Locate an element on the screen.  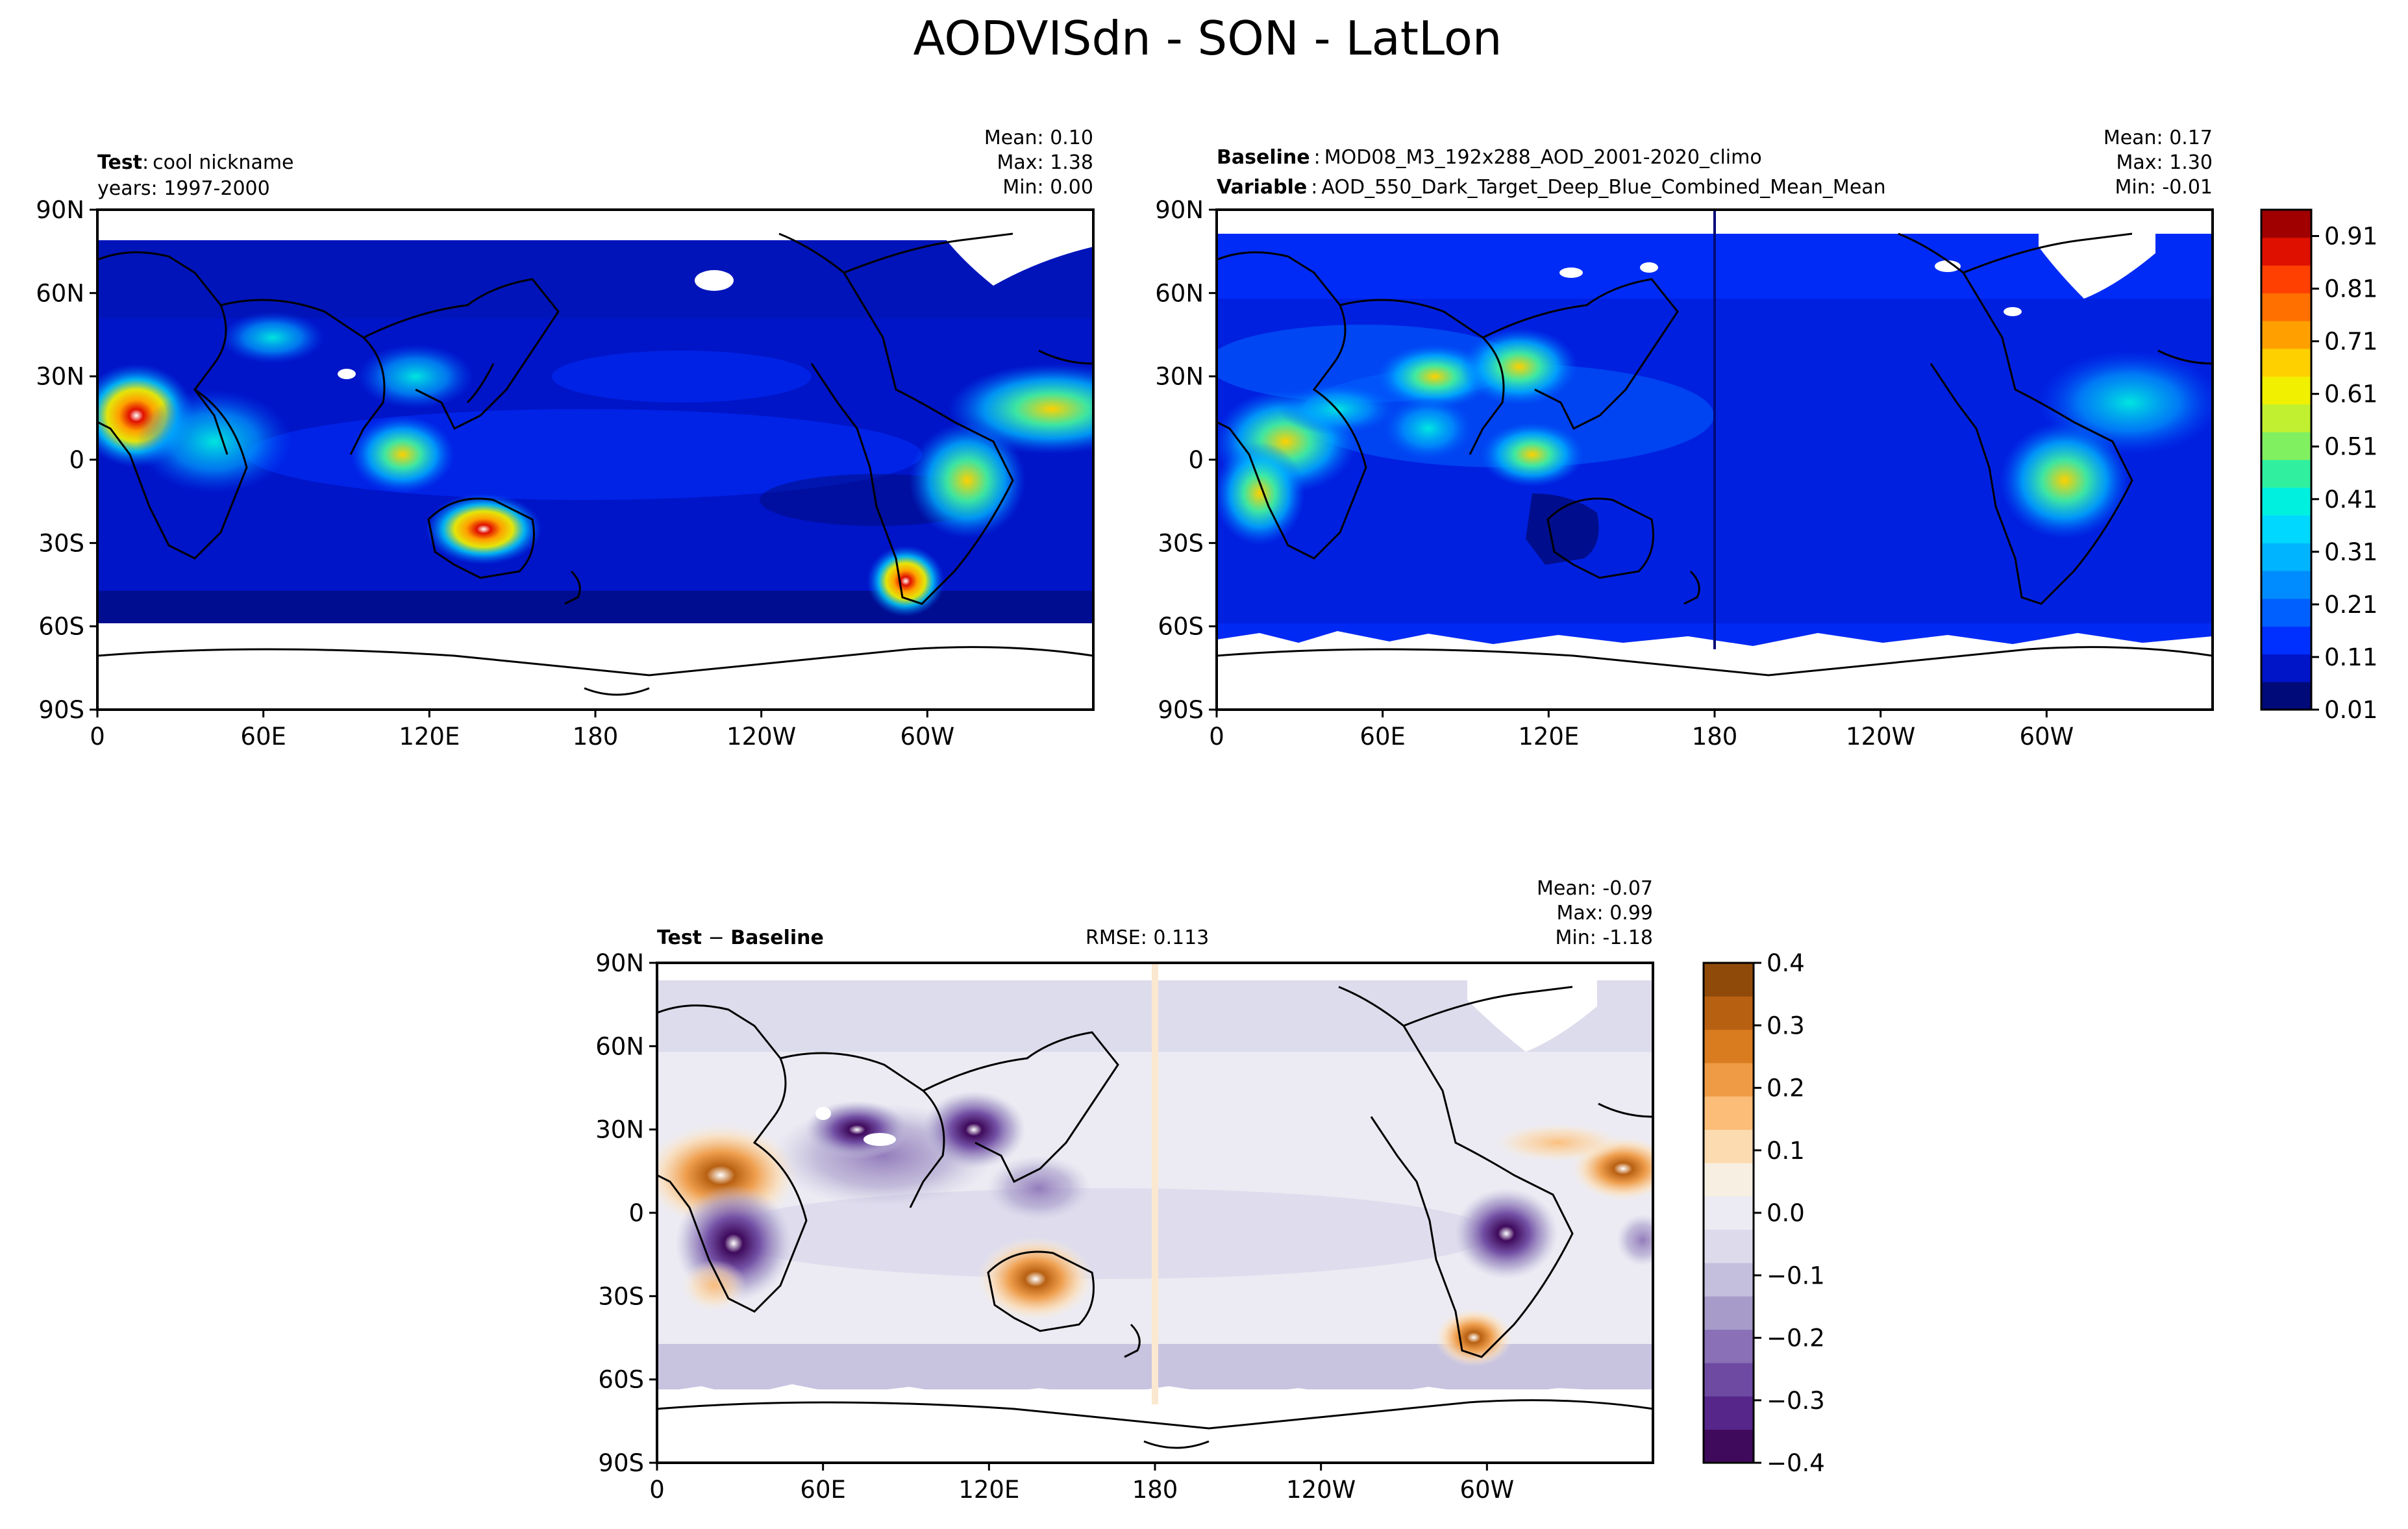
diff-ytick-label: 30S is located at coordinates (621, 1296).